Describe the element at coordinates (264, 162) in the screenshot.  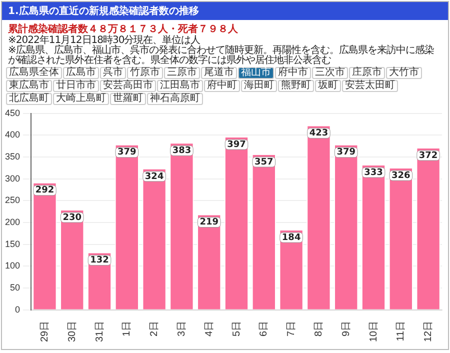
I see `data-label: 357` at that location.